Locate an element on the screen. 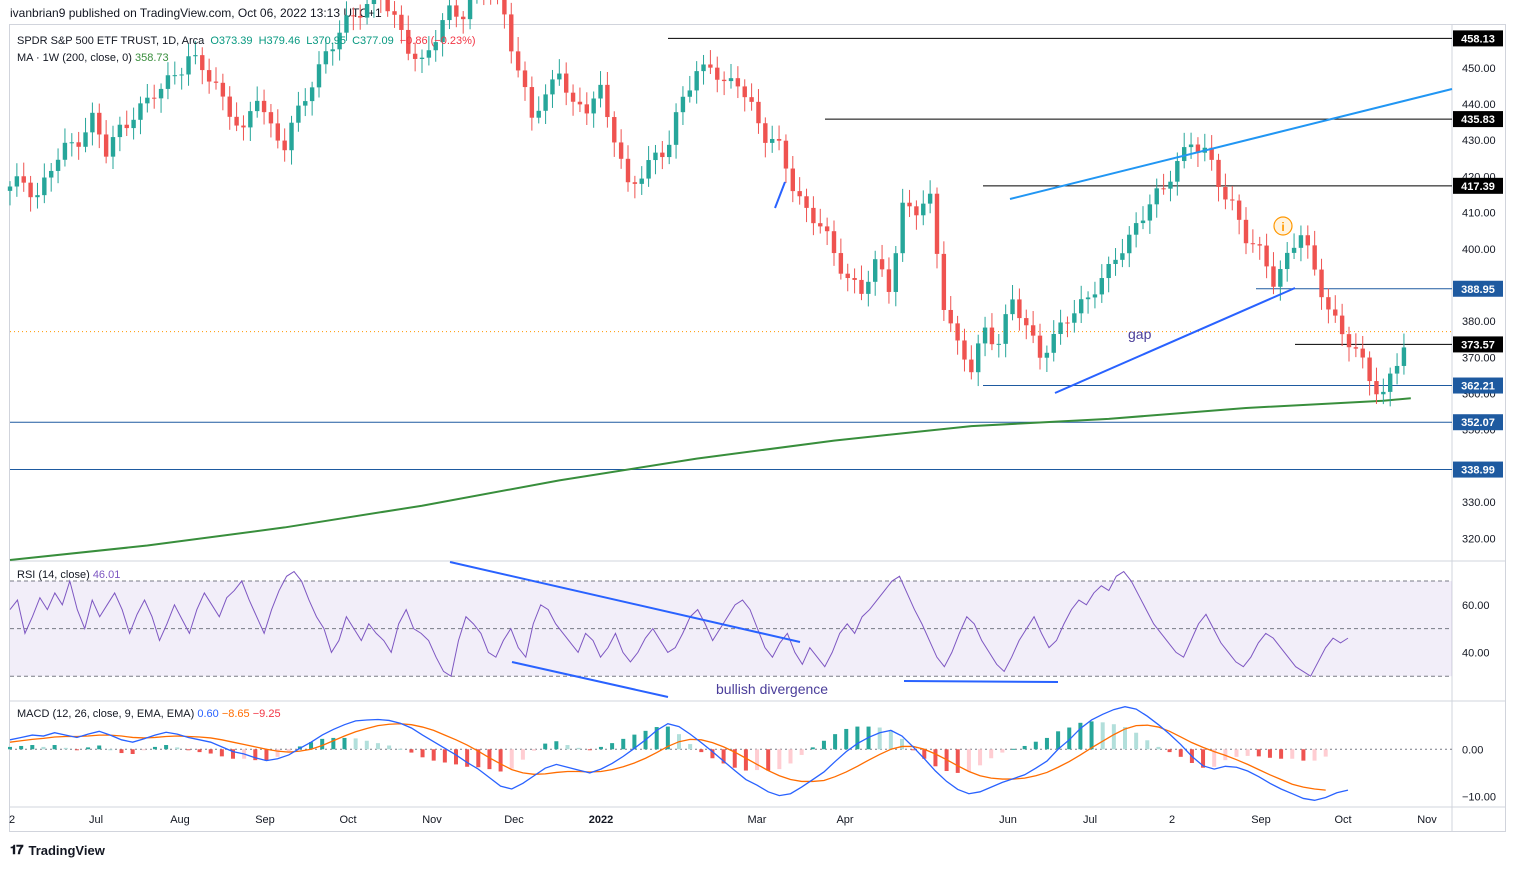 The height and width of the screenshot is (869, 1518). rsi-flat-trendline is located at coordinates (981, 681).